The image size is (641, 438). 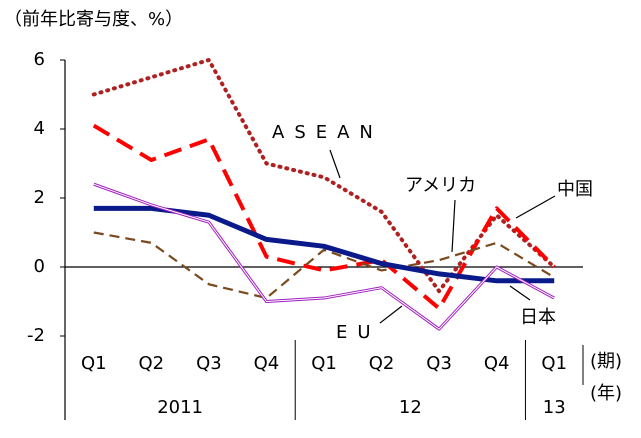 What do you see at coordinates (39, 128) in the screenshot?
I see `y-tick-label: 4` at bounding box center [39, 128].